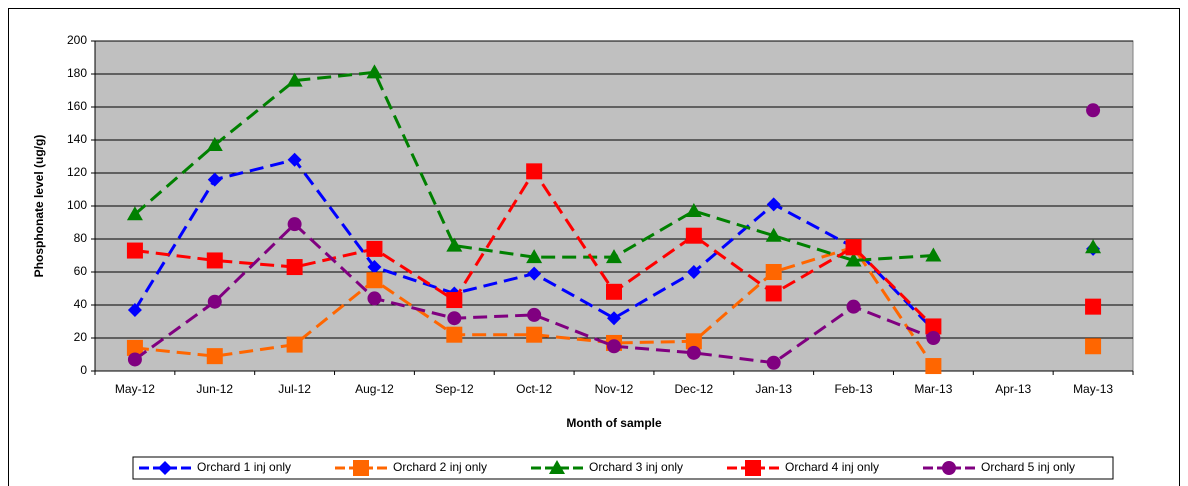  What do you see at coordinates (454, 389) in the screenshot?
I see `x-tick-label: Sep-12` at bounding box center [454, 389].